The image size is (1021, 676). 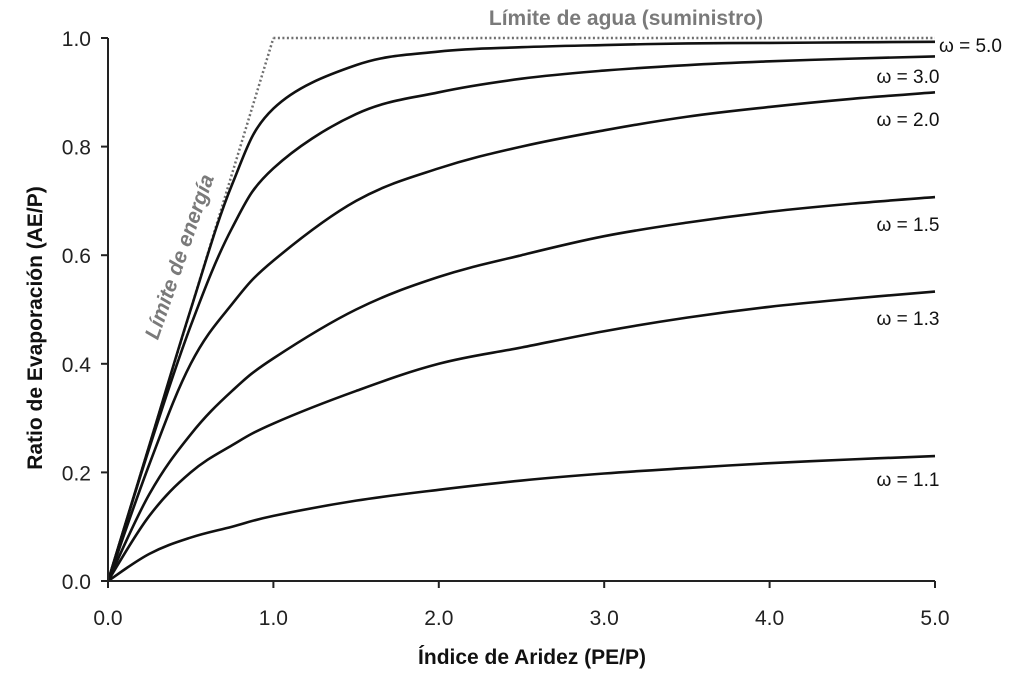 I want to click on series-label-0: ω = 5.0, so click(x=970, y=46).